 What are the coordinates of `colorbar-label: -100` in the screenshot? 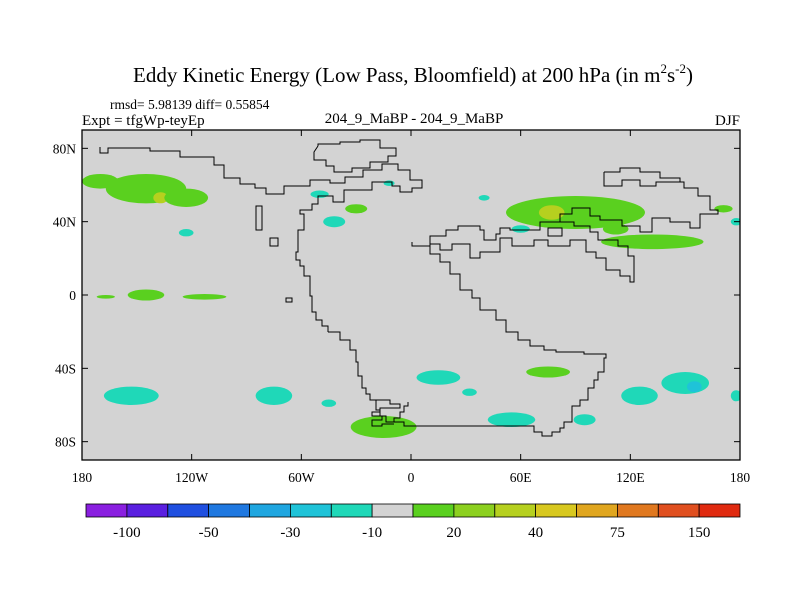 It's located at (127, 533).